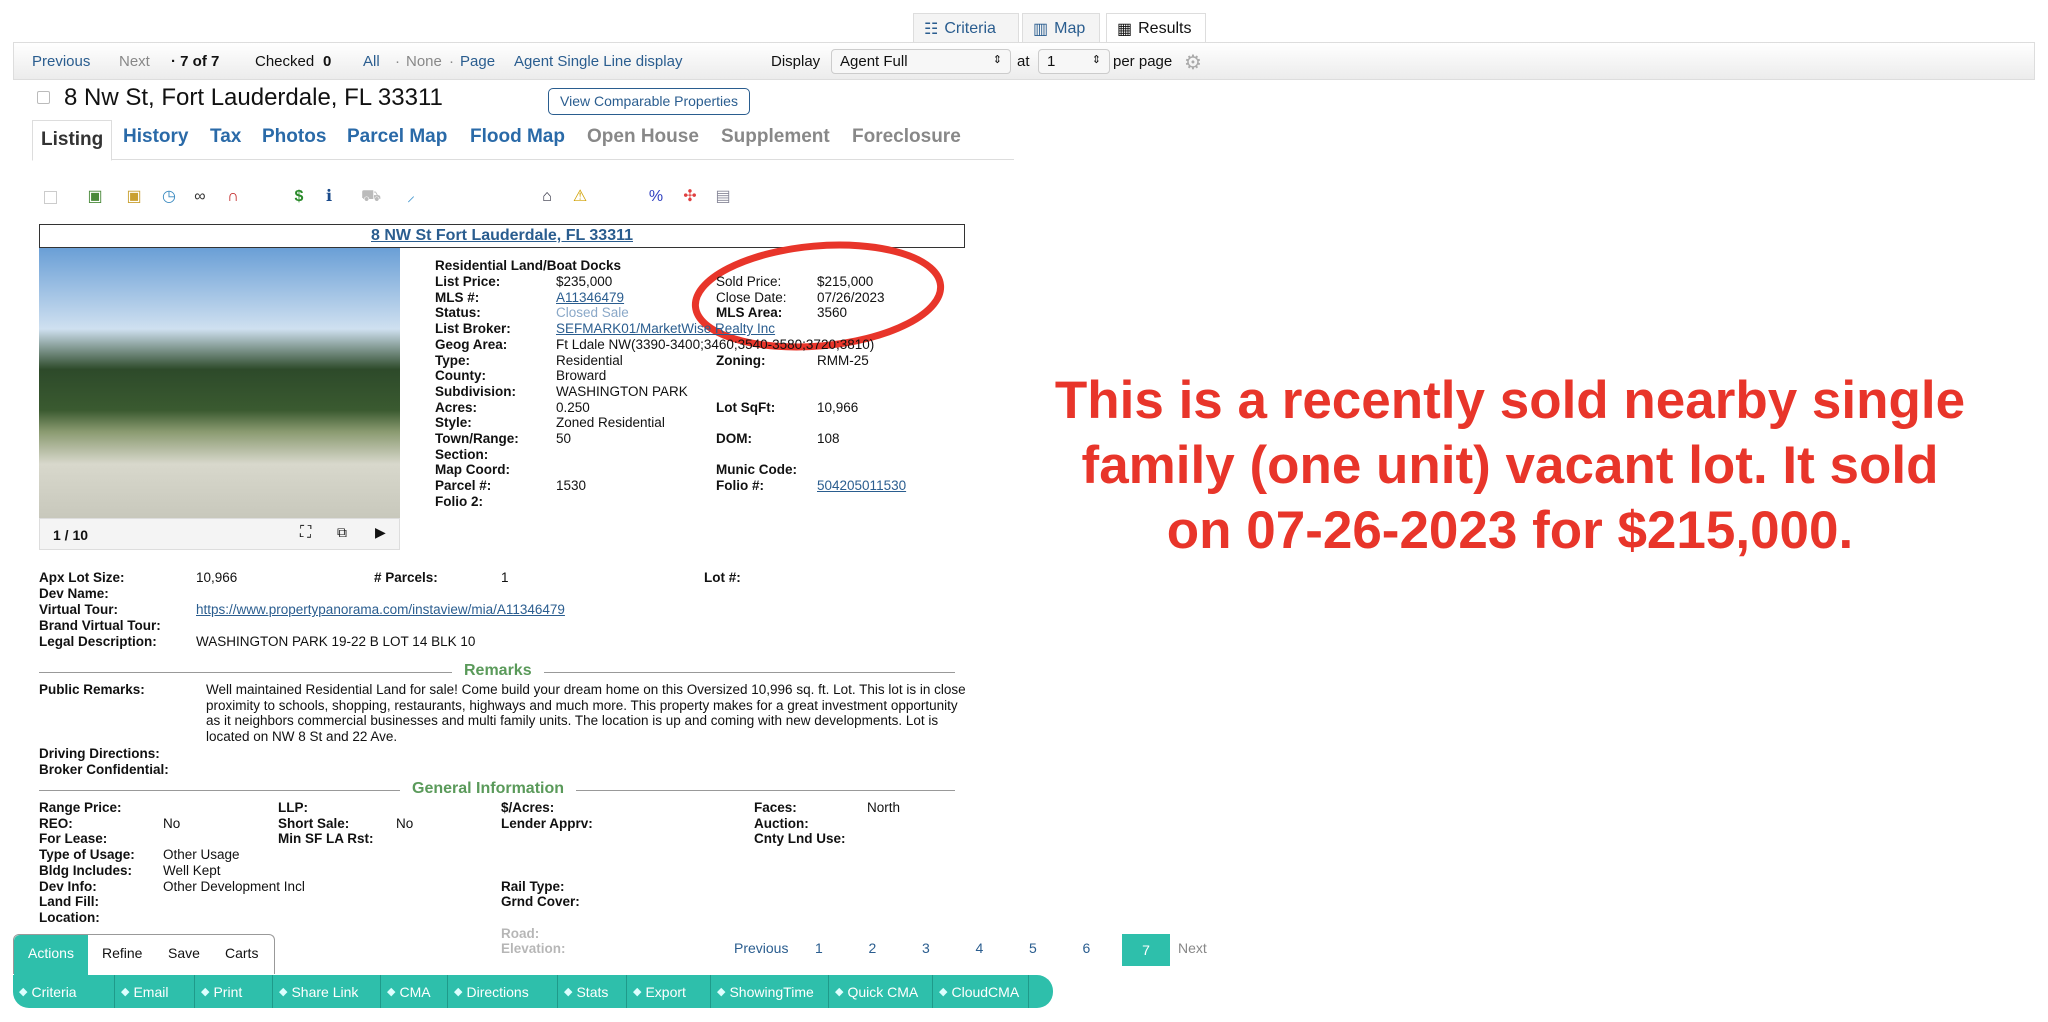 The image size is (2048, 1022). Describe the element at coordinates (219, 383) in the screenshot. I see `listing-photo` at that location.